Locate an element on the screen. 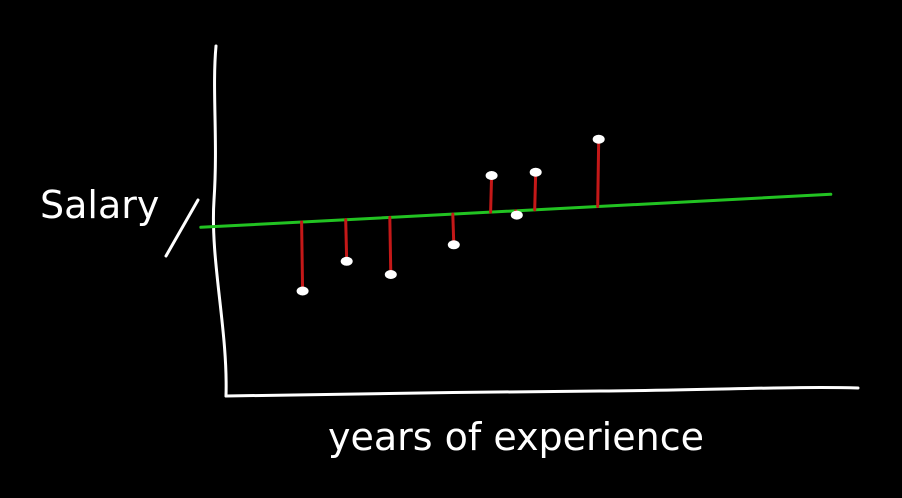  y-axis-label: Salary is located at coordinates (99, 205).